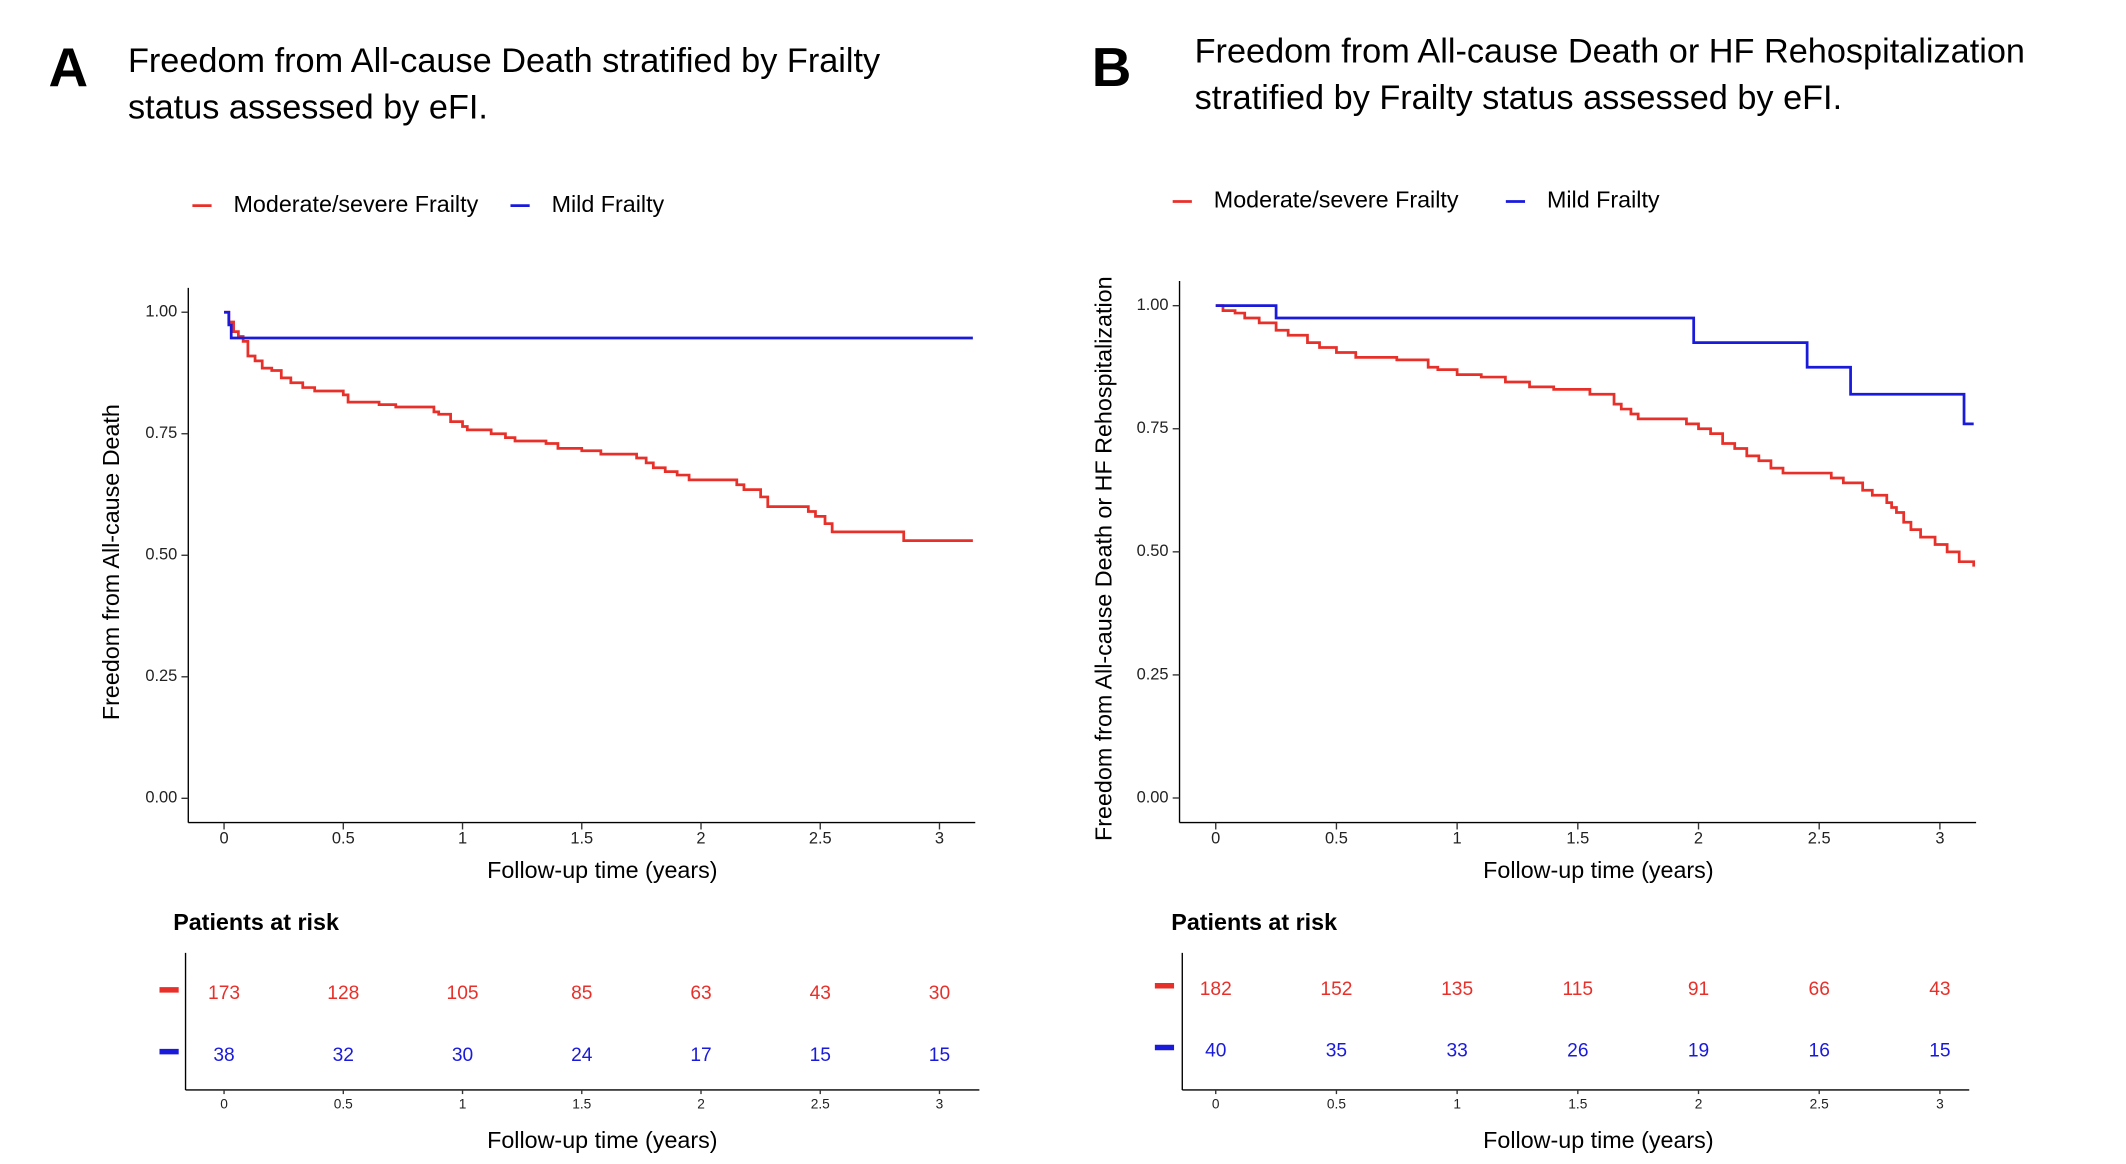  I want to click on risk-count: 24, so click(582, 1055).